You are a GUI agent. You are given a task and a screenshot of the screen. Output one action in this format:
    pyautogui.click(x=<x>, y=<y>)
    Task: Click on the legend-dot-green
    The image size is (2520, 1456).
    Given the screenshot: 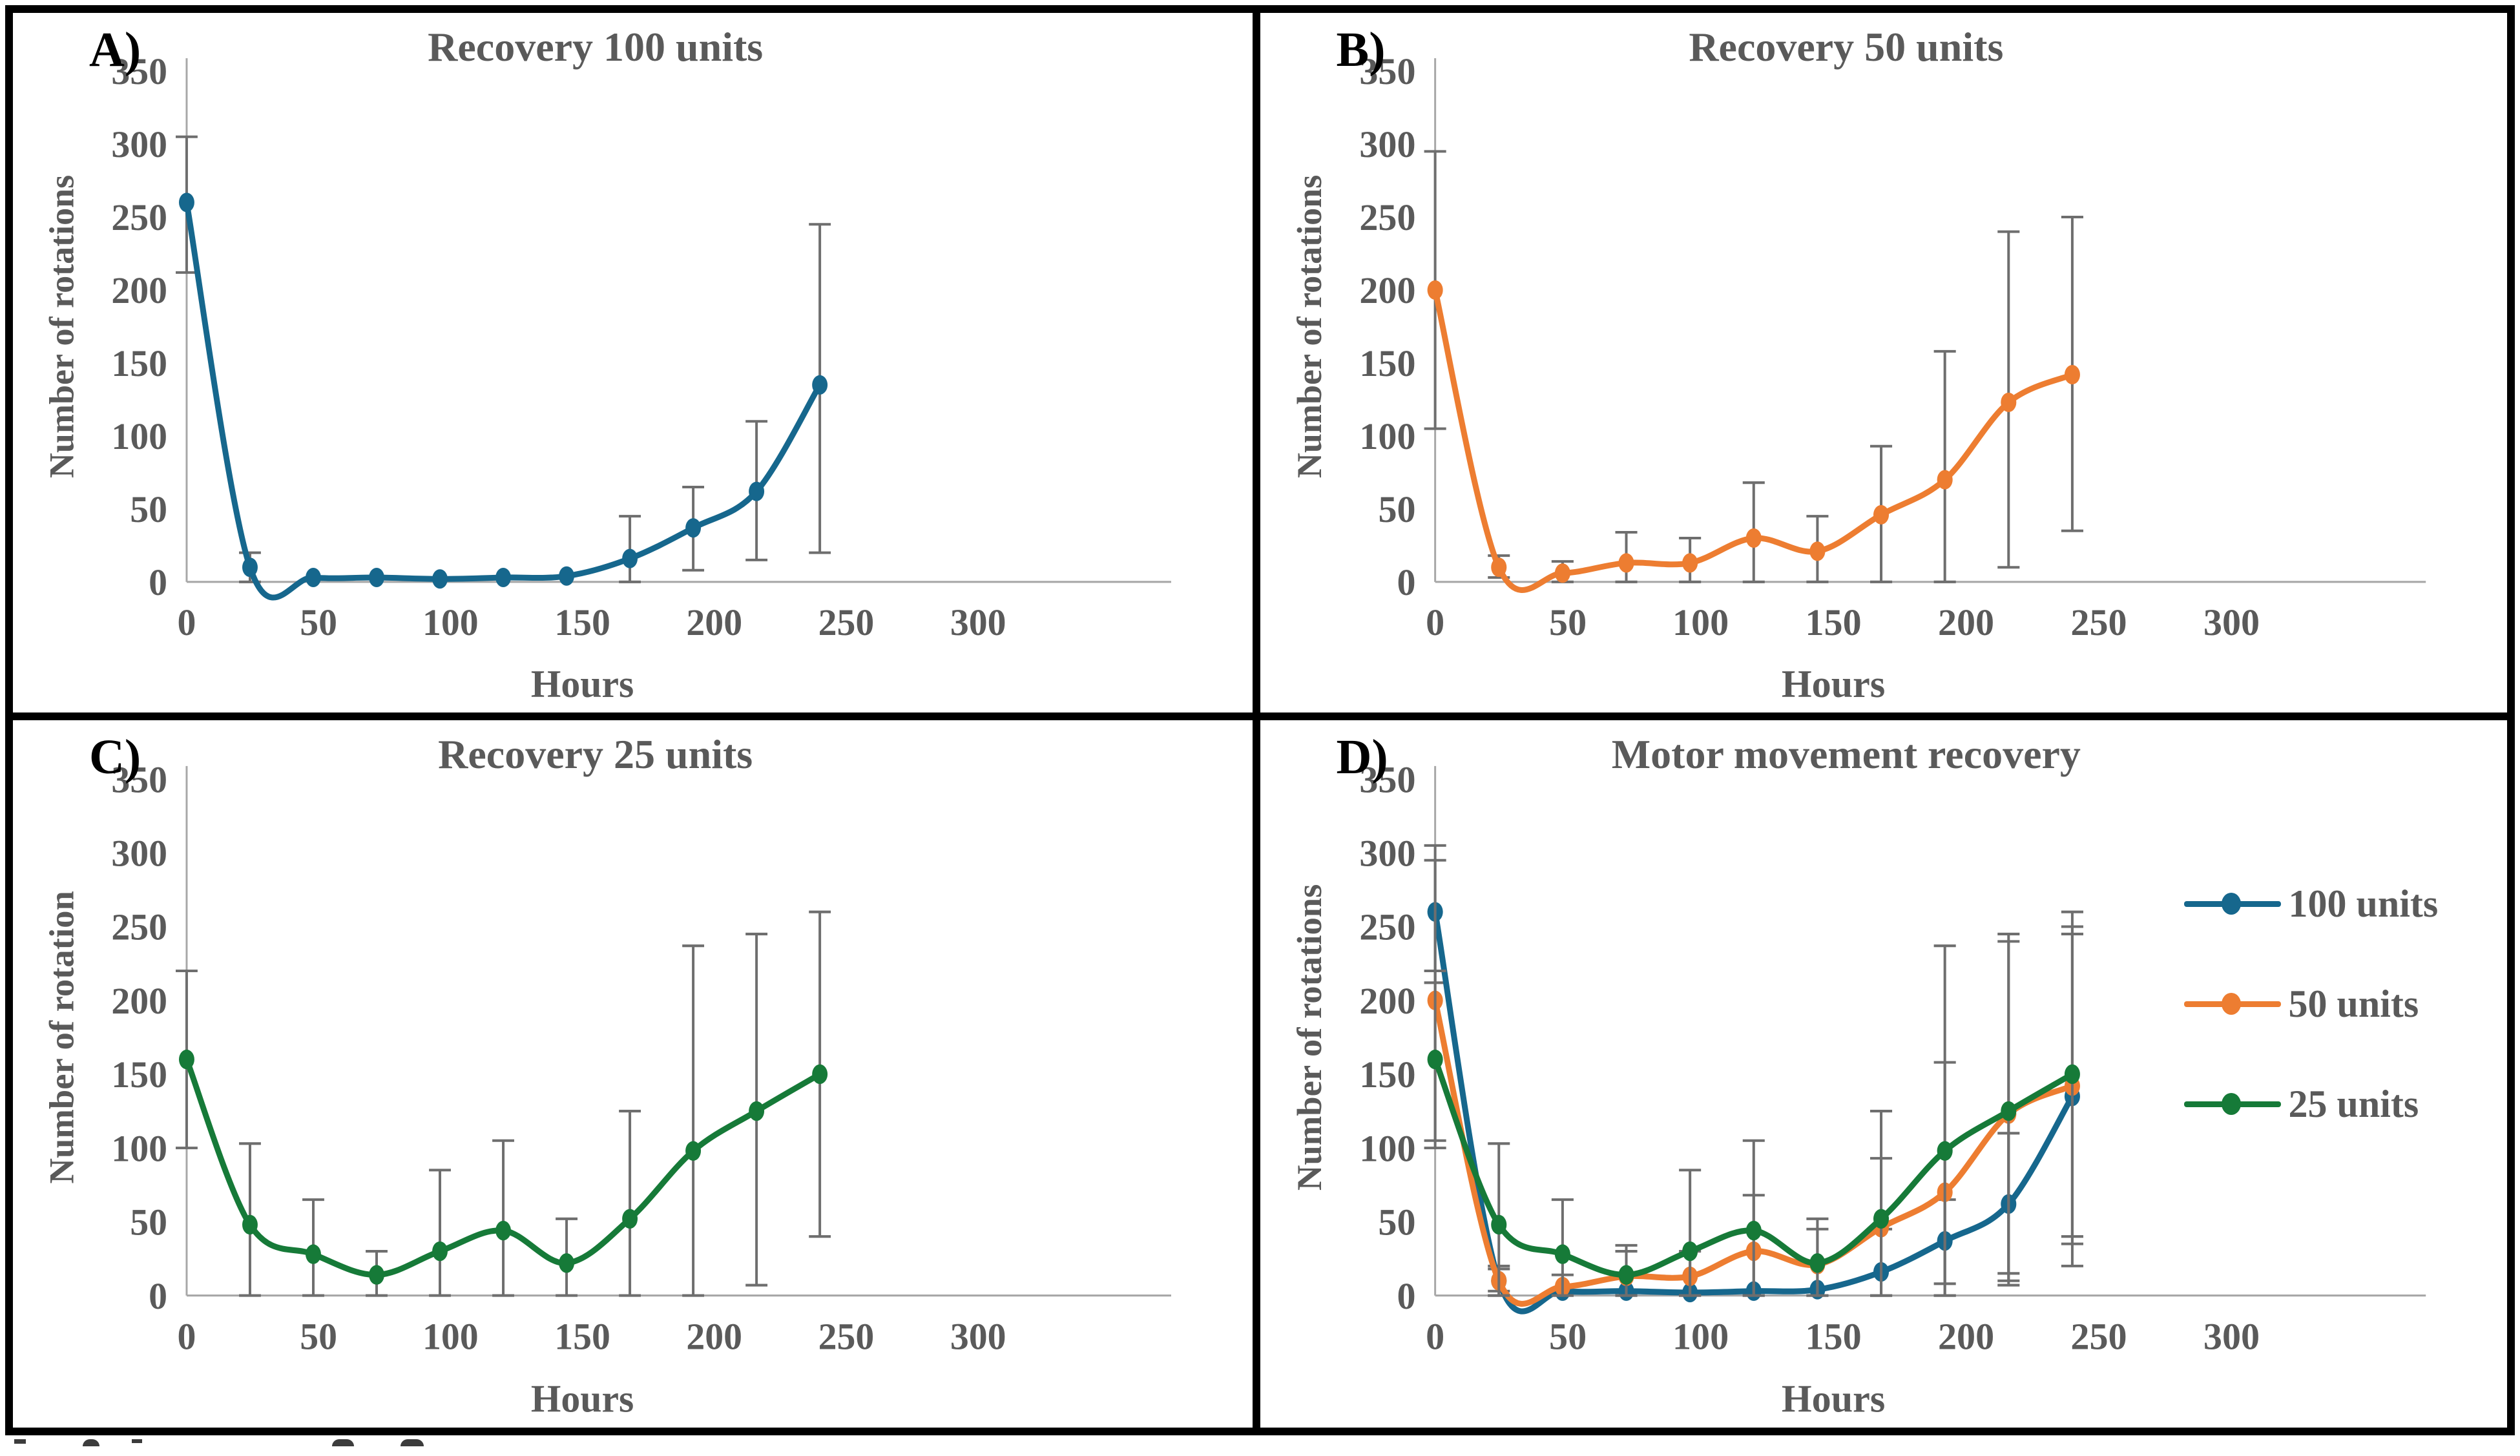 What is the action you would take?
    pyautogui.click(x=2231, y=1104)
    